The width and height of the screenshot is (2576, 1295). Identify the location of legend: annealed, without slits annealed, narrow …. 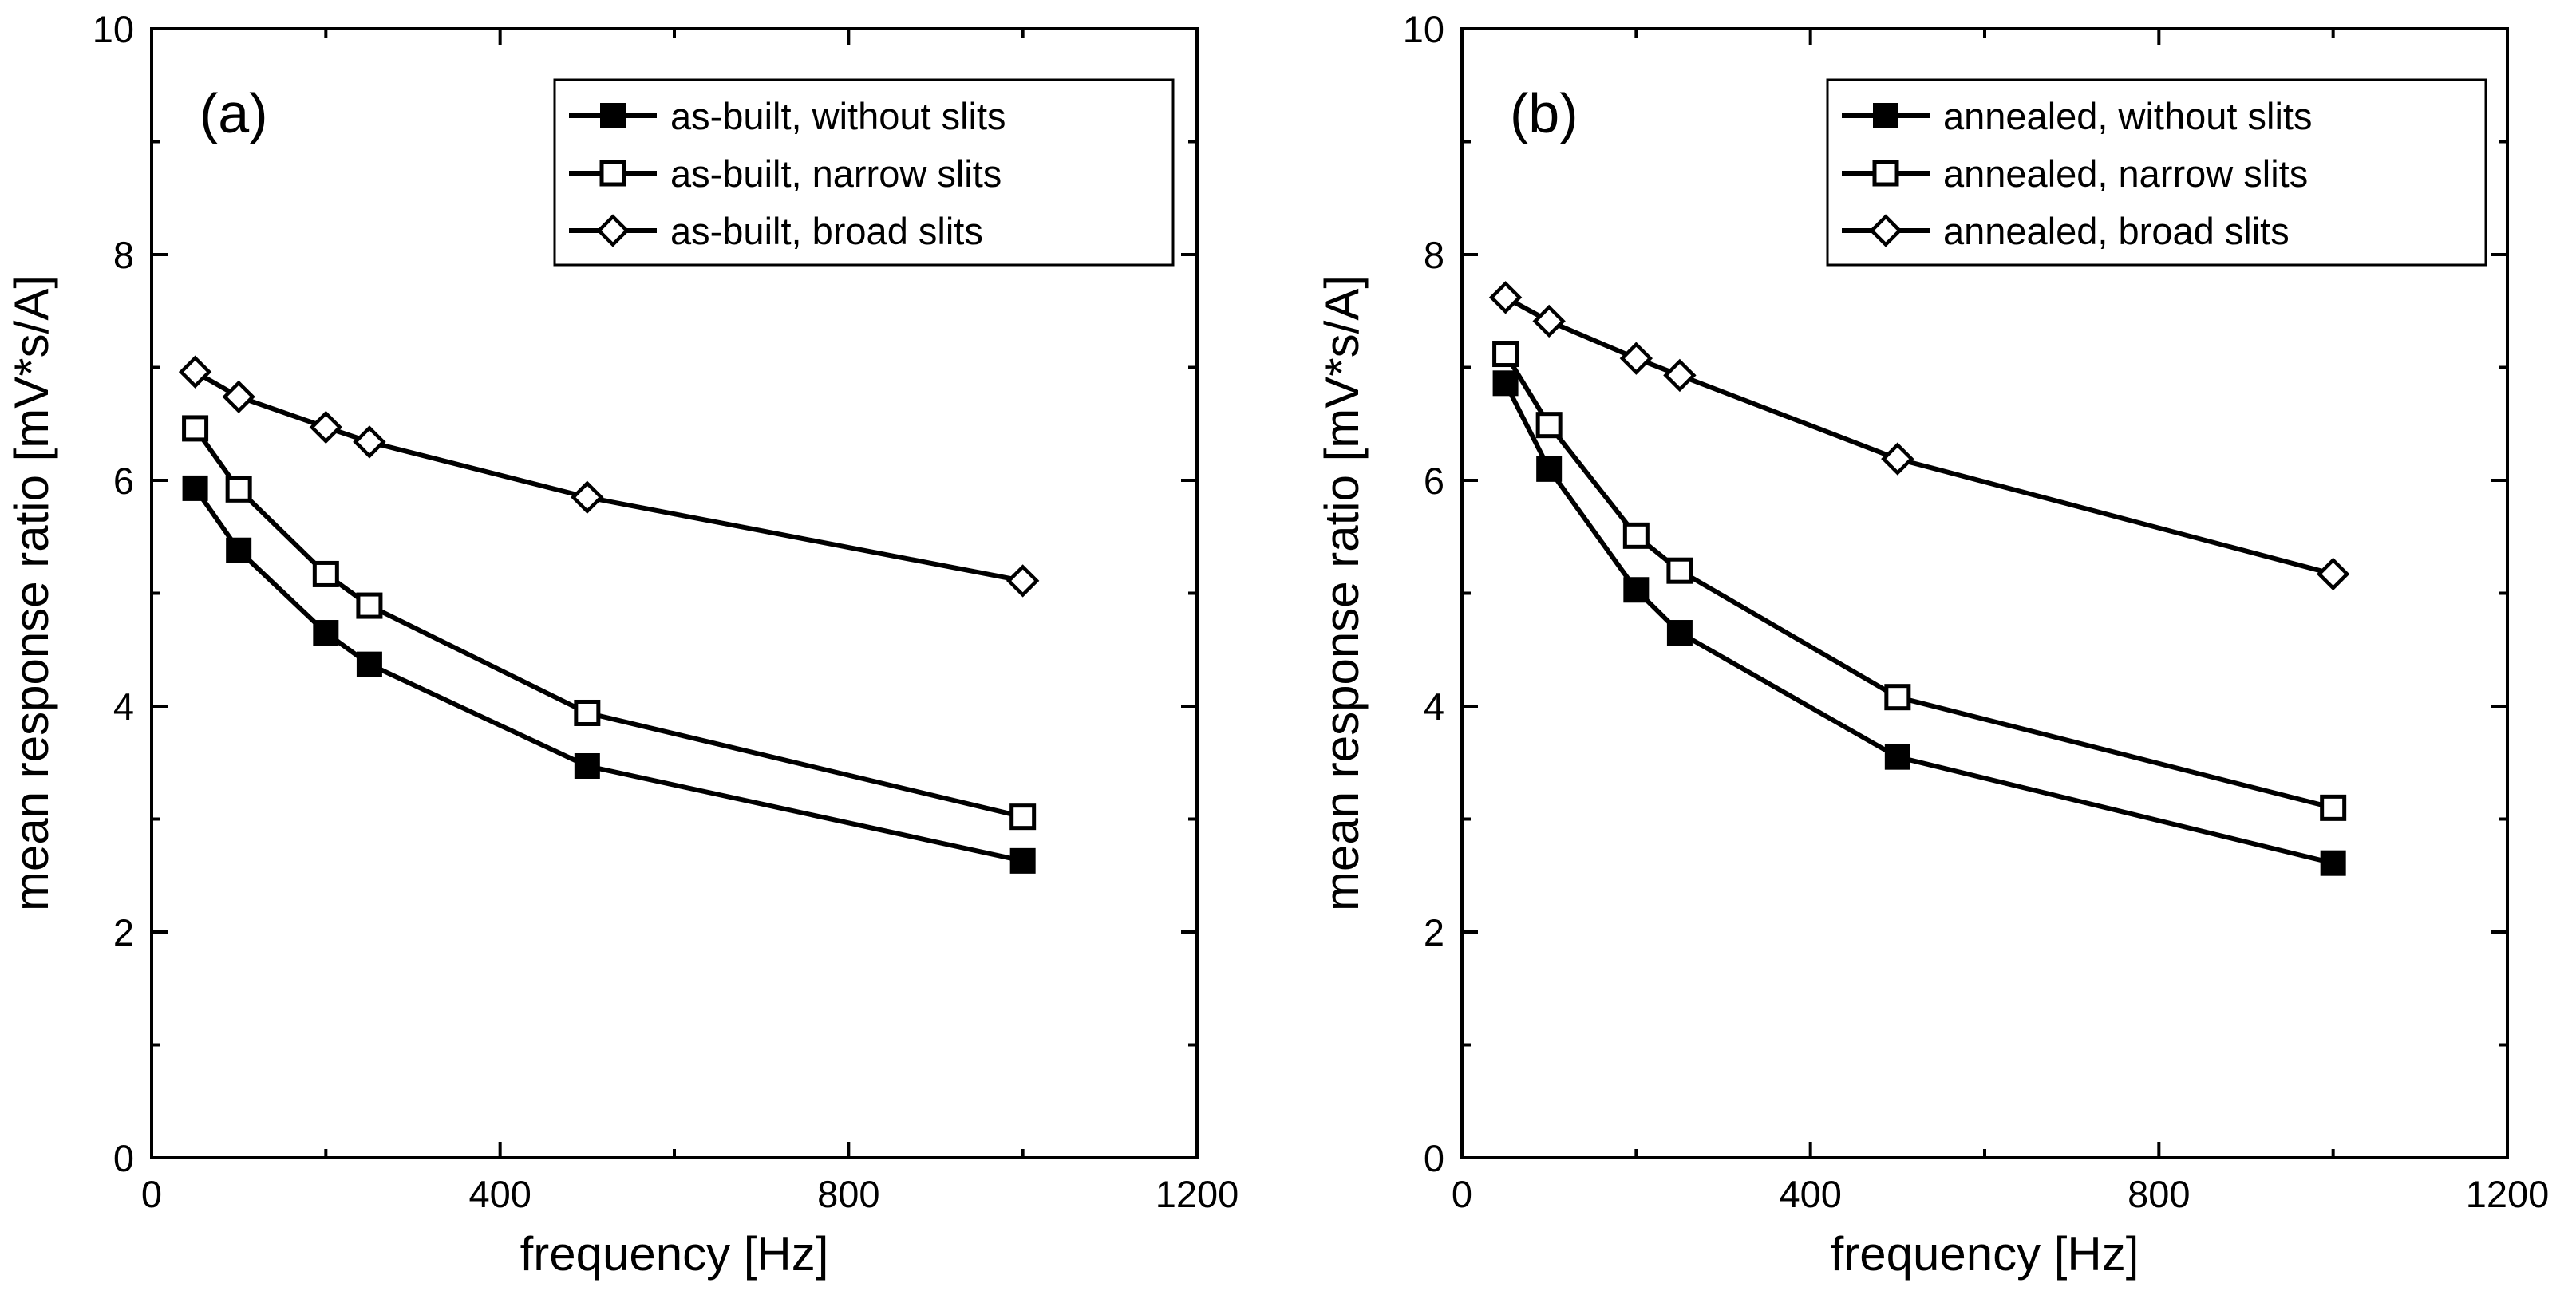
(2156, 172).